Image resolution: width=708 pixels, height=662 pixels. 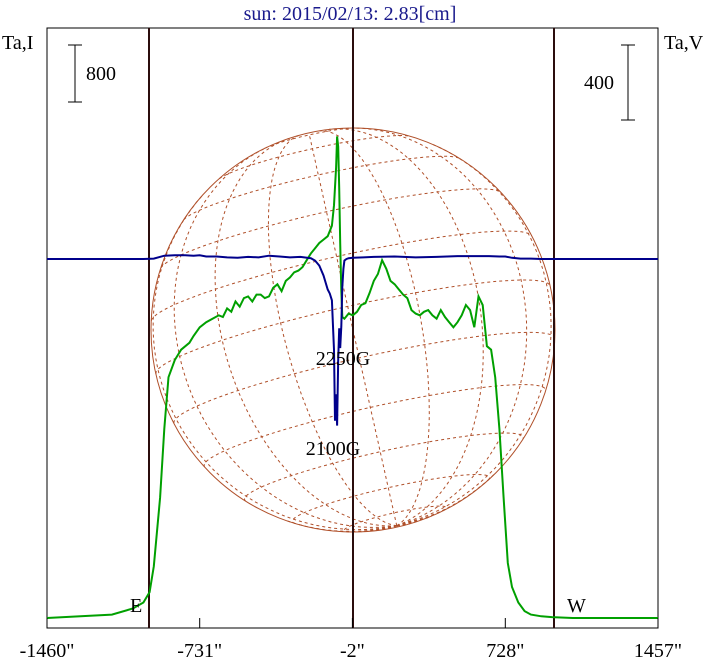 I want to click on x-tick-label: -1460", so click(x=47, y=651).